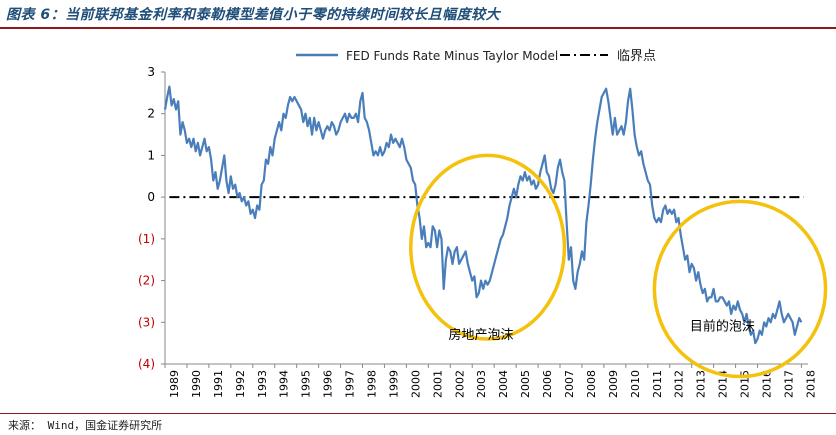 This screenshot has height=435, width=836. Describe the element at coordinates (196, 384) in the screenshot. I see `x-tick-label: 1990` at that location.